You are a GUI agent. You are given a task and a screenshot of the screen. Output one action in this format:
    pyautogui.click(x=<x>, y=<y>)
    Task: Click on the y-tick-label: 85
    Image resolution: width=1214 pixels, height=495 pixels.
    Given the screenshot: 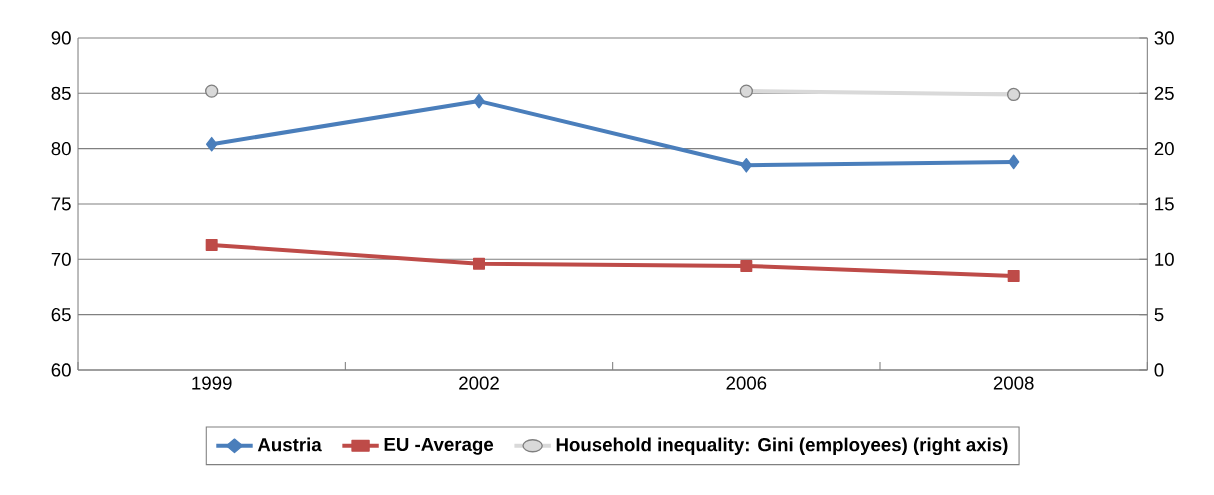 What is the action you would take?
    pyautogui.click(x=61, y=93)
    